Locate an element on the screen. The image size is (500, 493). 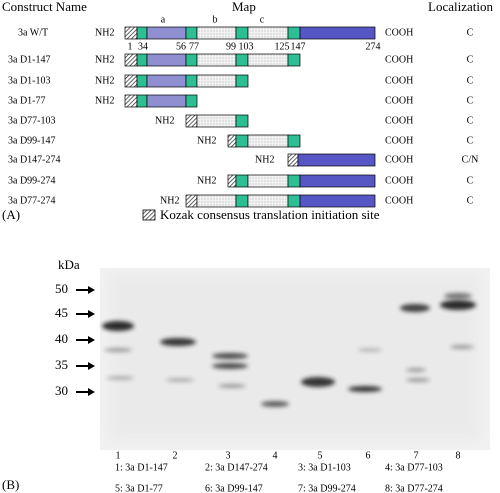
lane-number: 3 is located at coordinates (228, 455).